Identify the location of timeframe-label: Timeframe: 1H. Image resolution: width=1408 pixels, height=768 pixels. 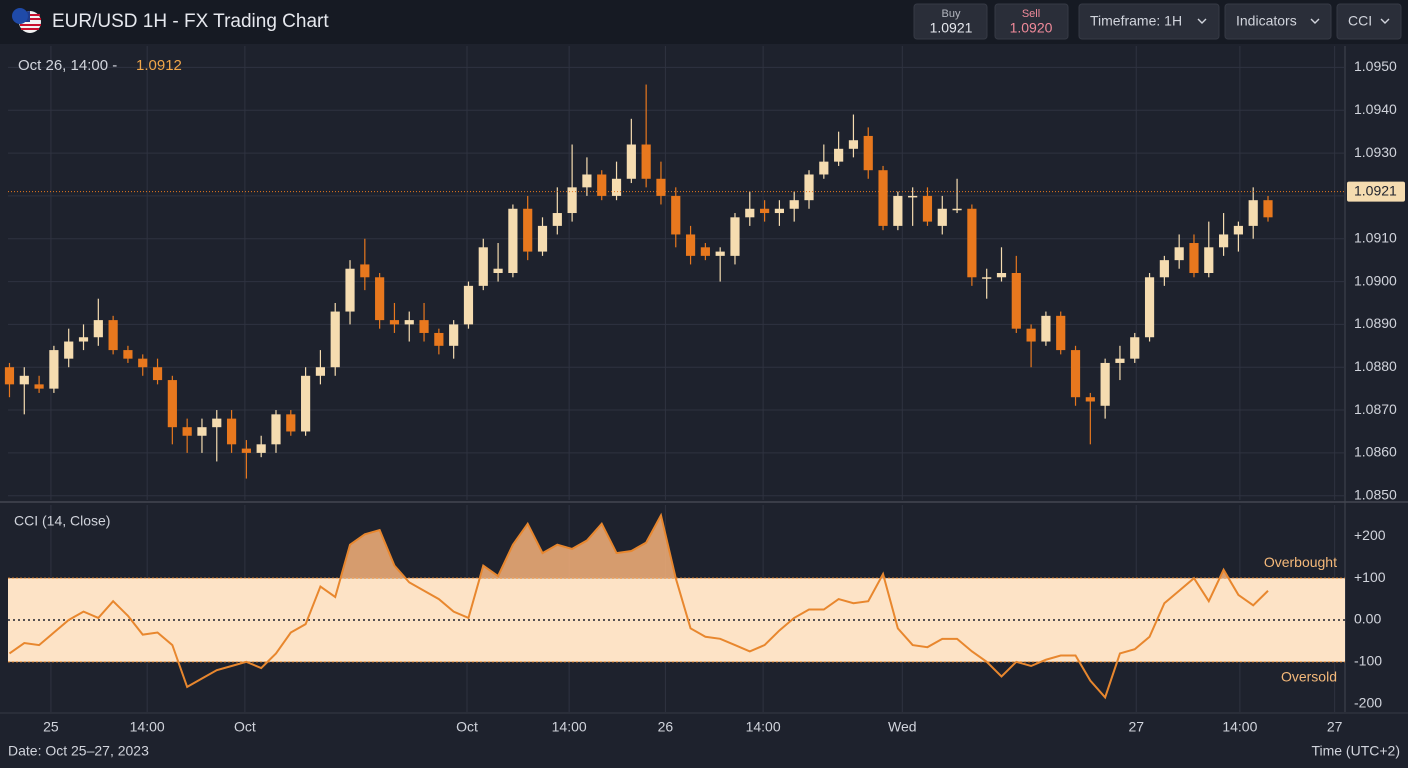
(1136, 21).